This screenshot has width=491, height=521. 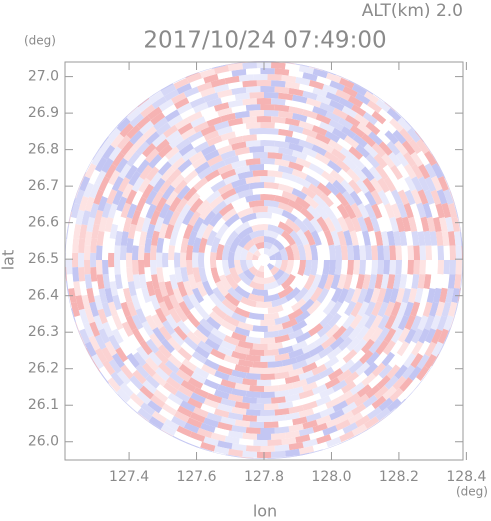 I want to click on y-tick-label: 26.0, so click(x=43, y=442).